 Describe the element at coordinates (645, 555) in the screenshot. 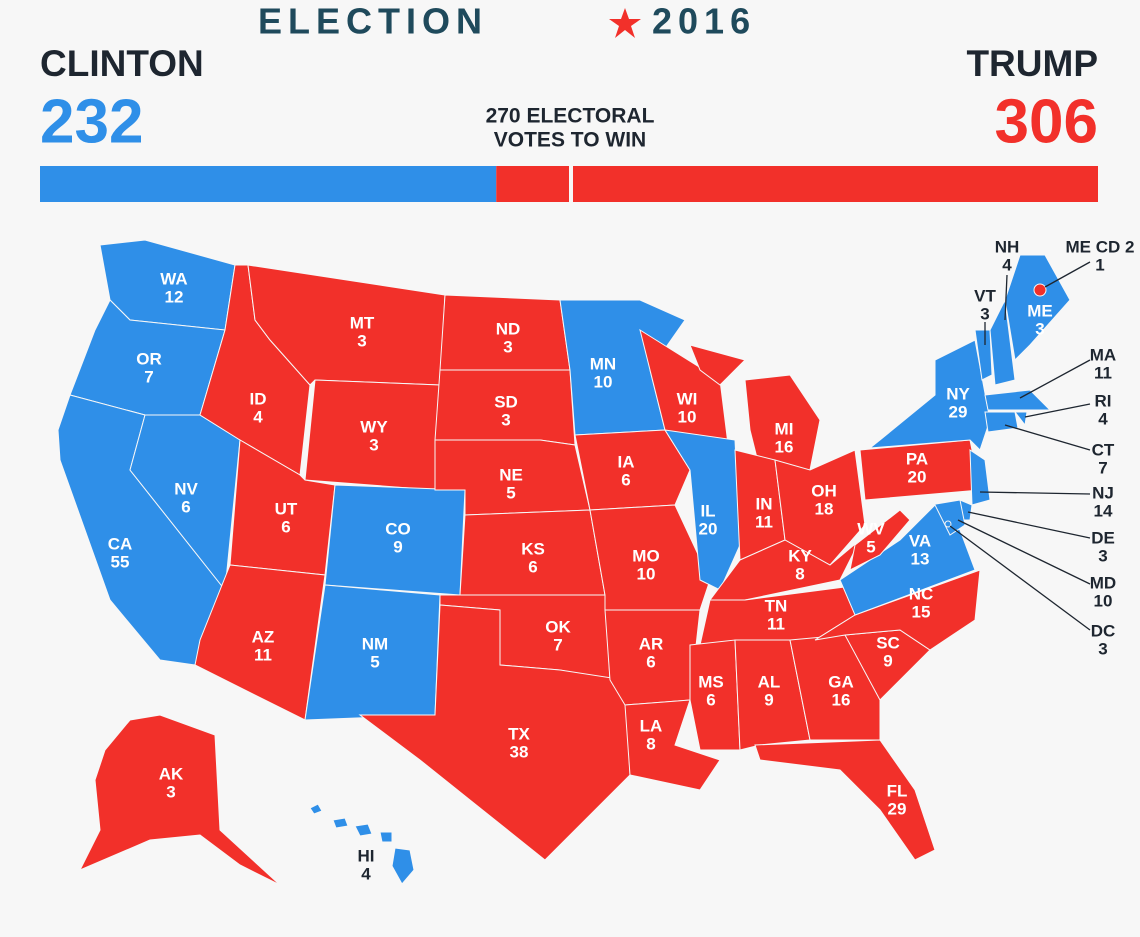

I see `state-name: MO` at that location.